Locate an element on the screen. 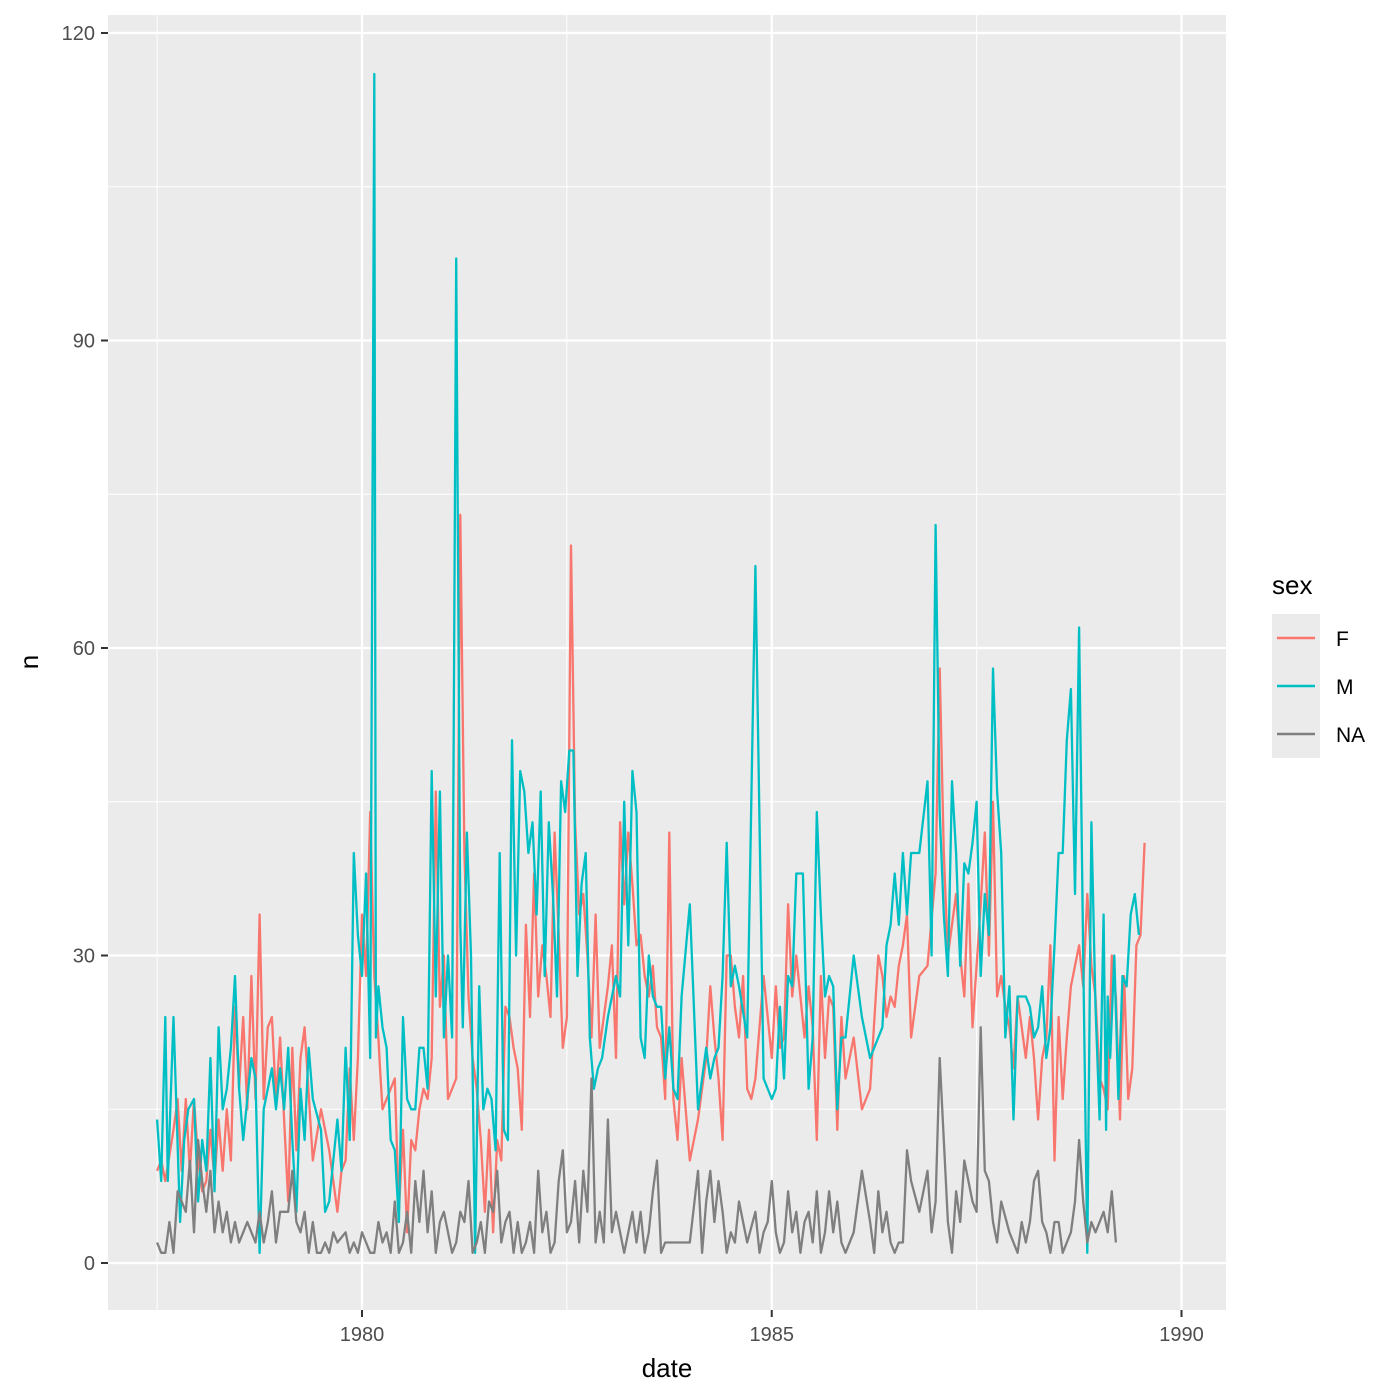 The image size is (1400, 1400). y-axis-title: n is located at coordinates (29, 662).